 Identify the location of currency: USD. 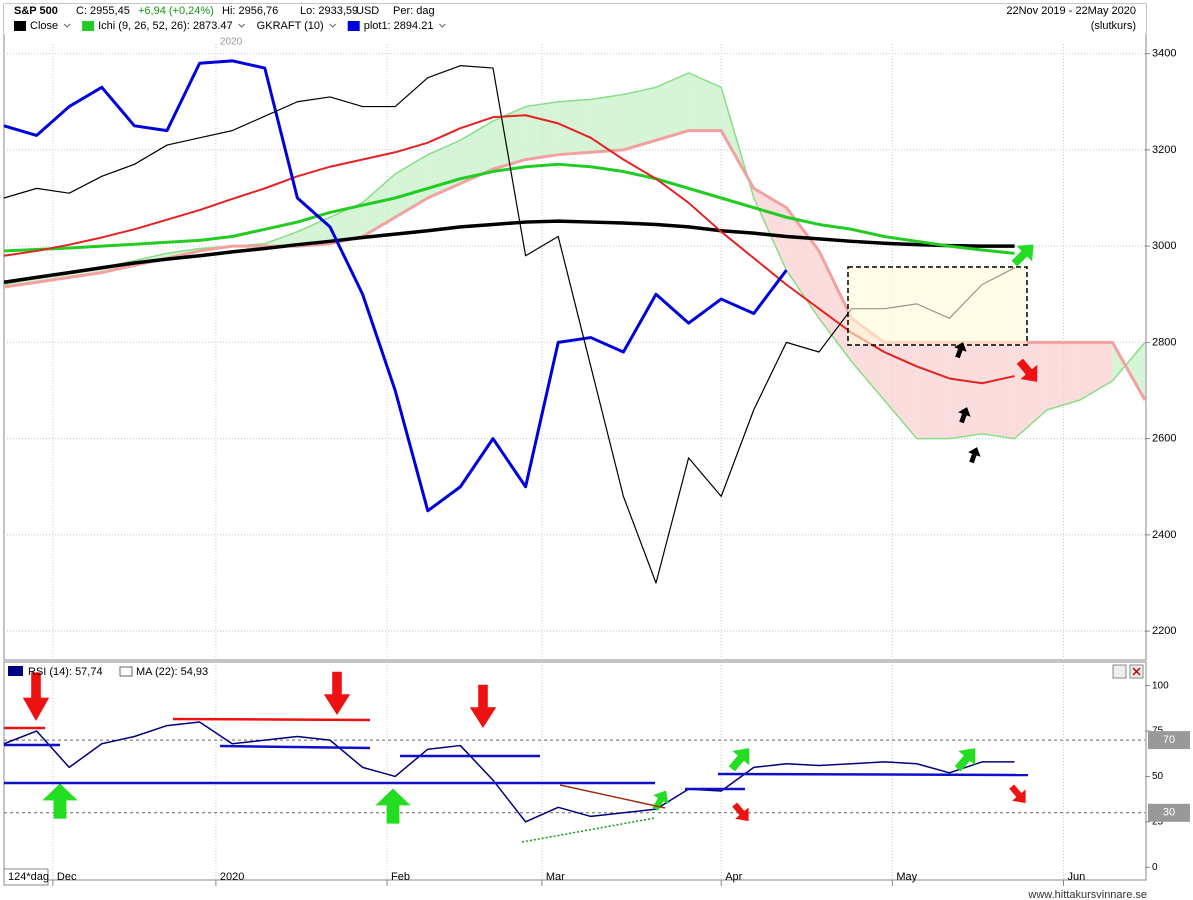
(367, 11).